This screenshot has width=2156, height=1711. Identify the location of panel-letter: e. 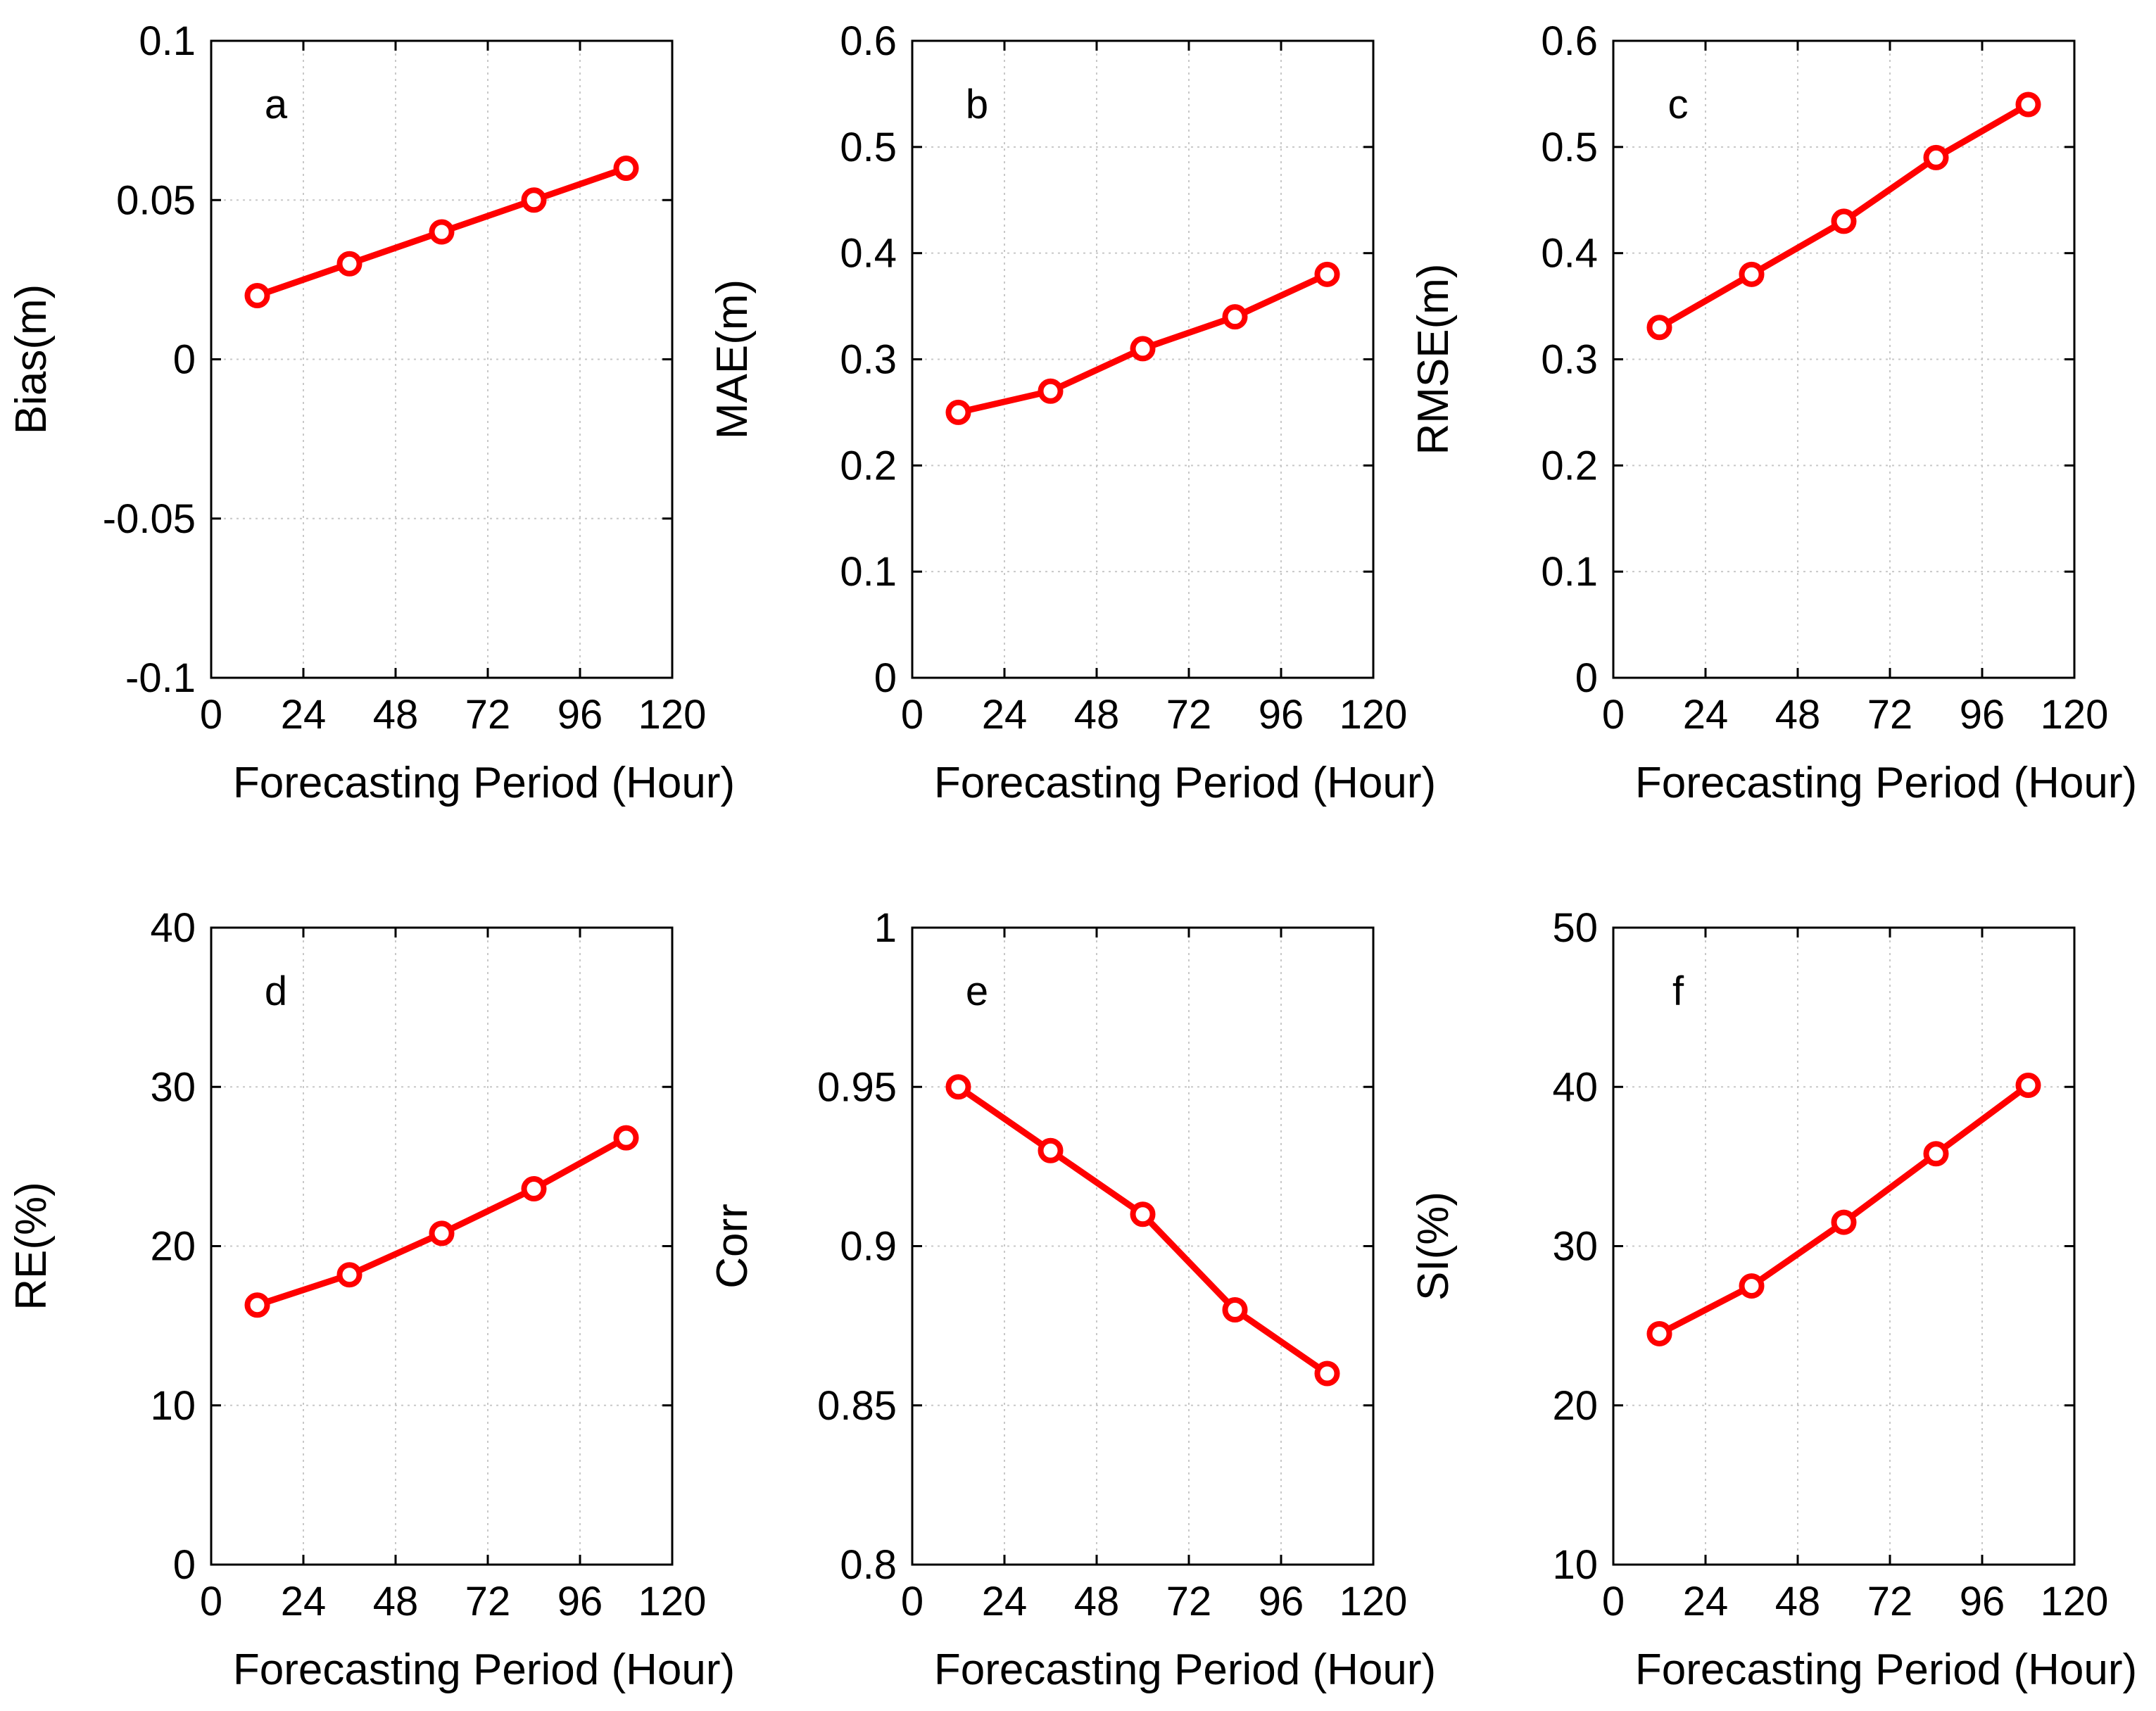
(977, 991).